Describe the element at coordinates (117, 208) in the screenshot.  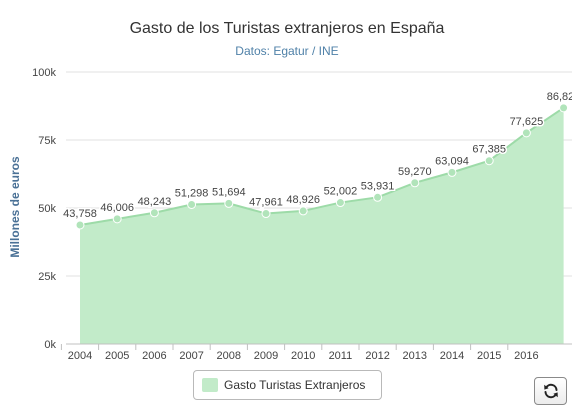
I see `data-label: 46,006` at that location.